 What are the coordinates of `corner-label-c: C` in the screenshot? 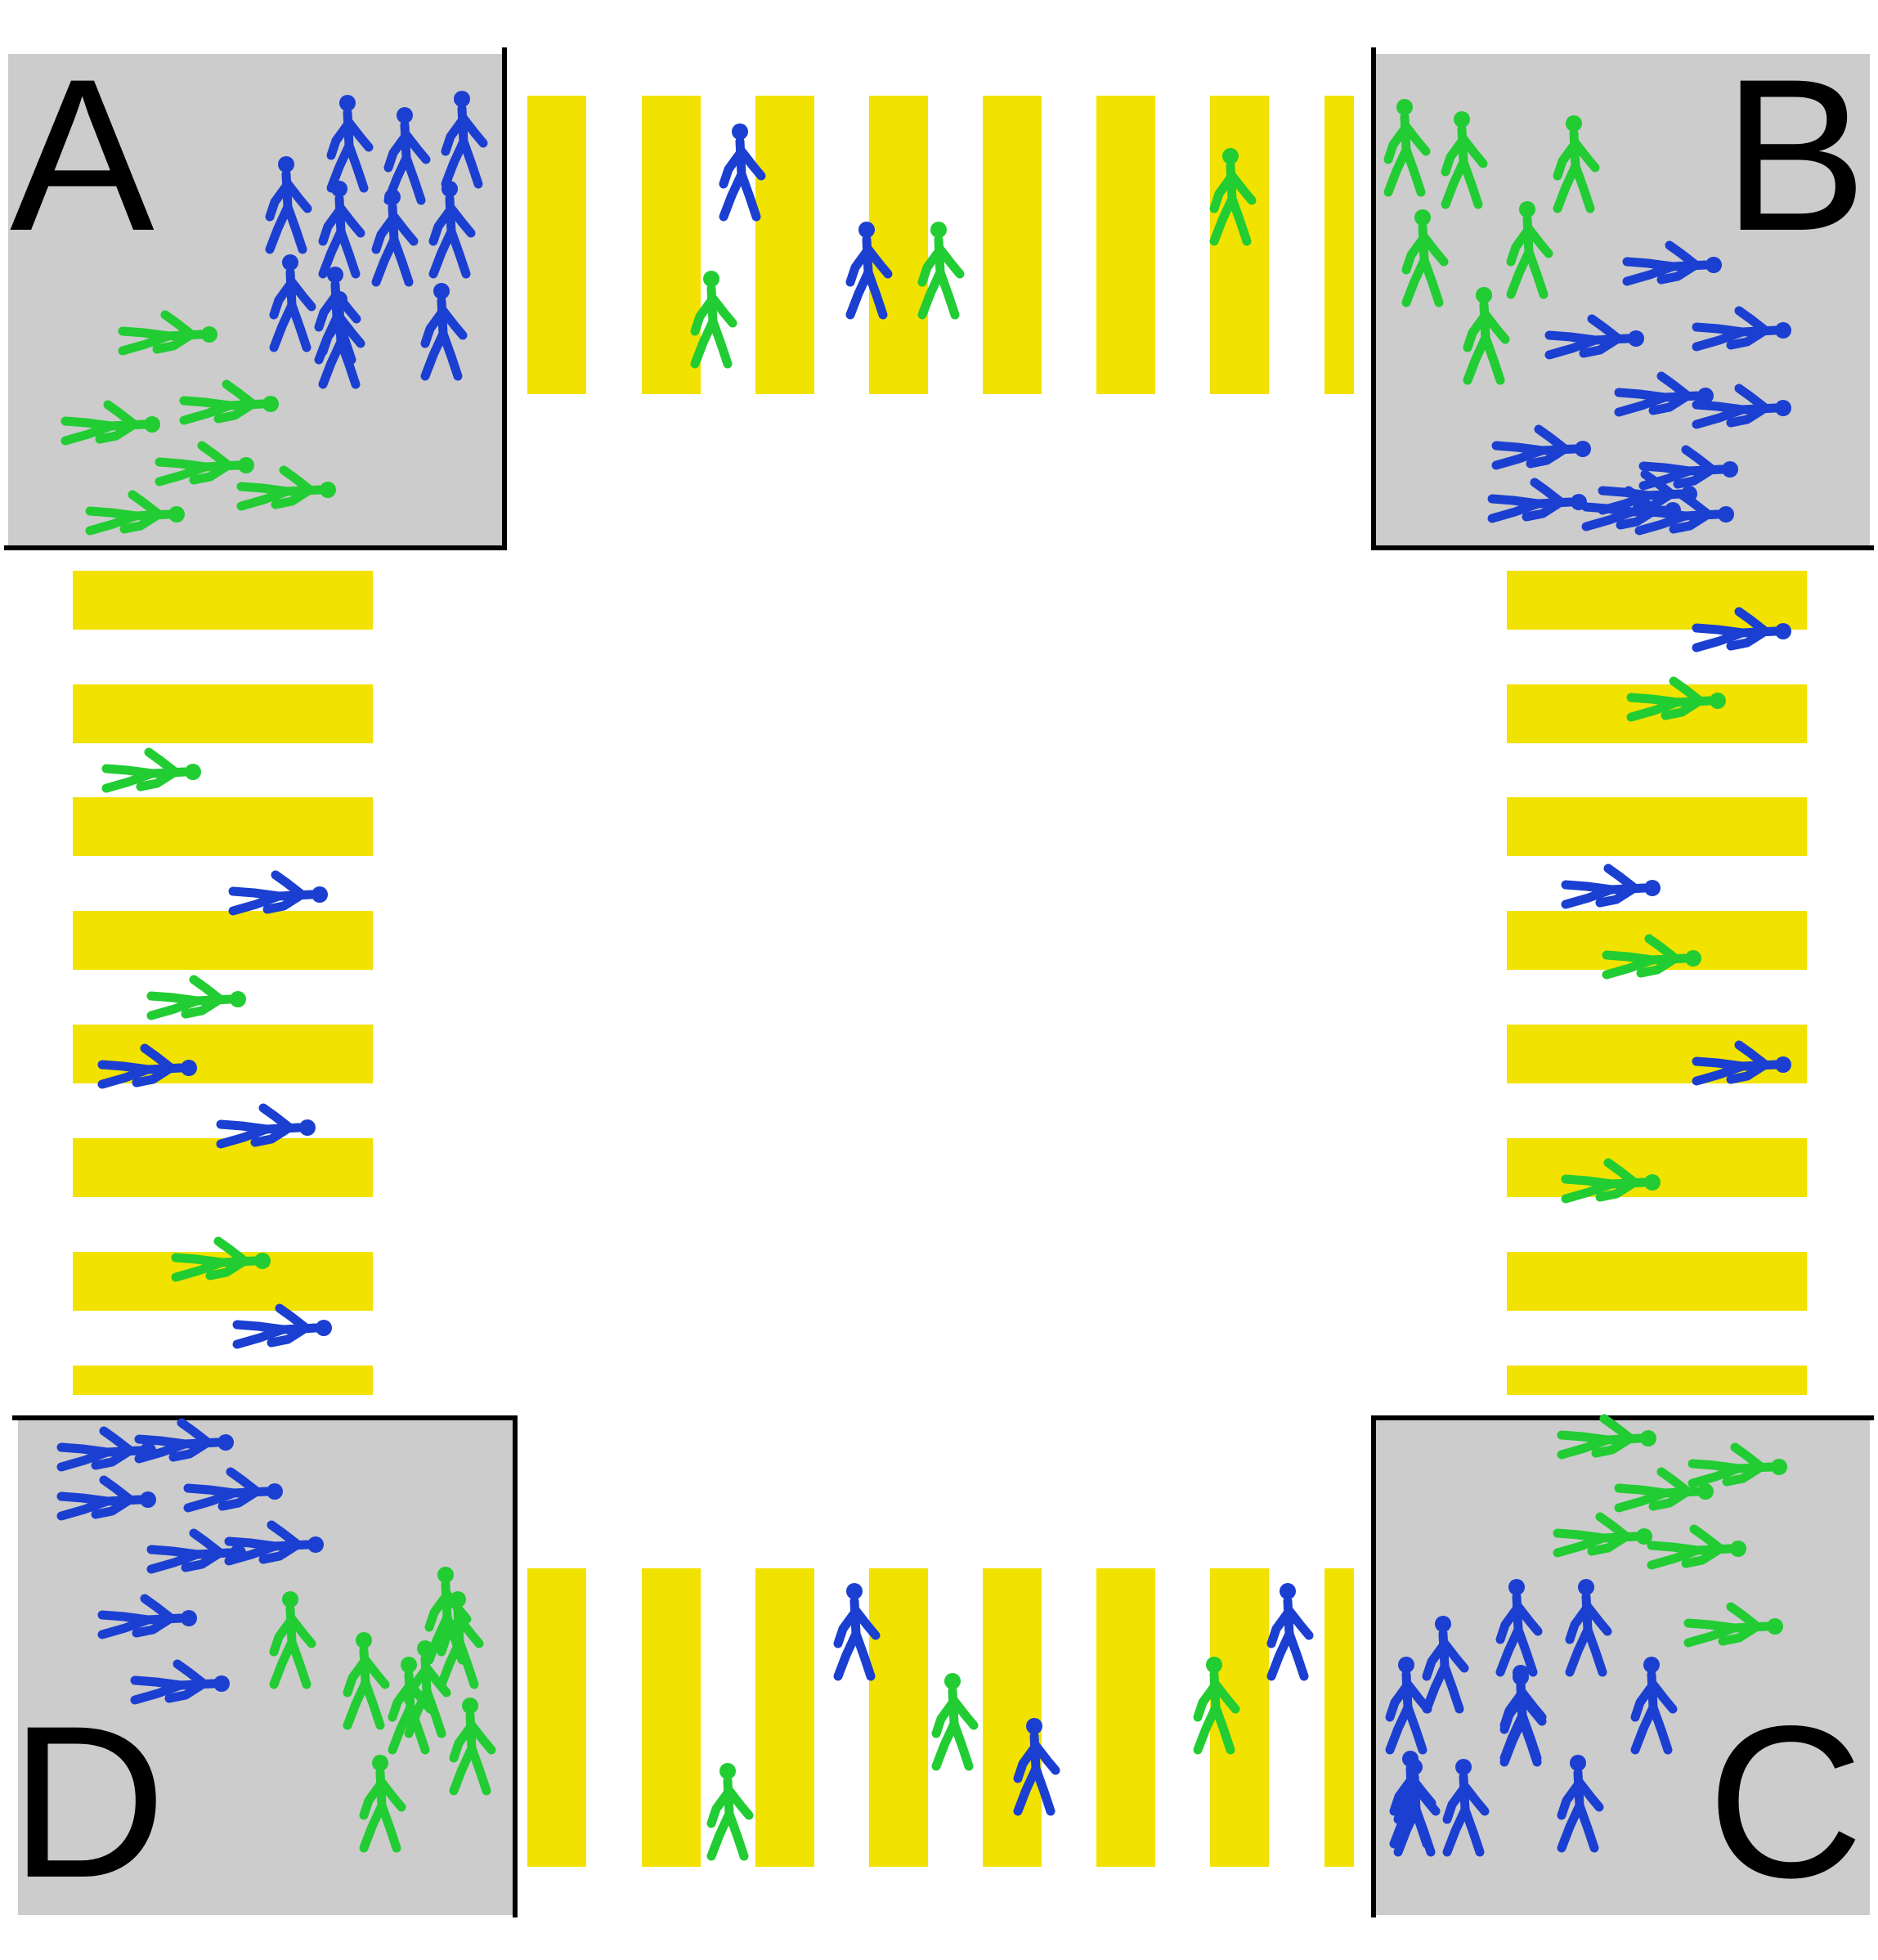 It's located at (1785, 1802).